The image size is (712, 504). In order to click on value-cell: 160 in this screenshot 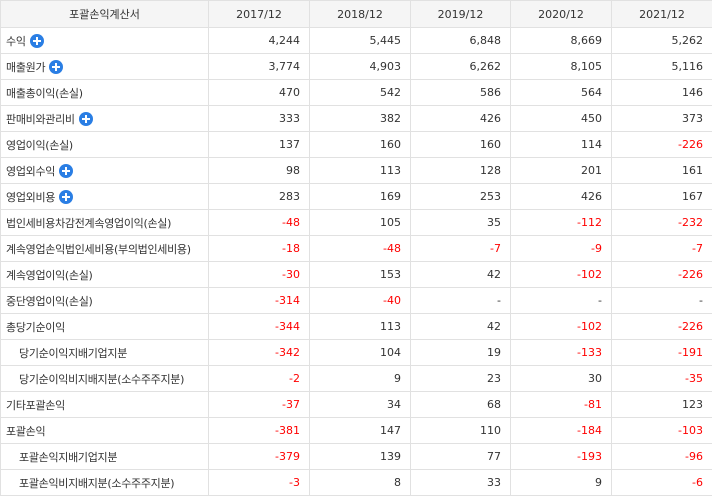, I will do `click(360, 144)`.